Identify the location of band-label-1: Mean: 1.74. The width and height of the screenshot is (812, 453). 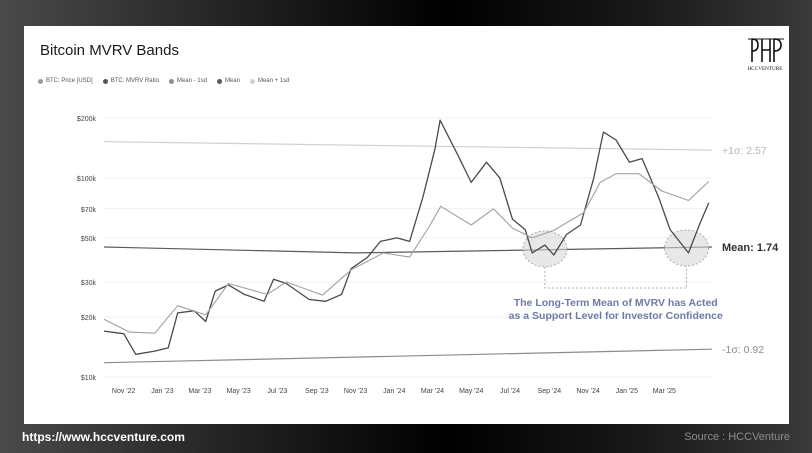
(750, 248).